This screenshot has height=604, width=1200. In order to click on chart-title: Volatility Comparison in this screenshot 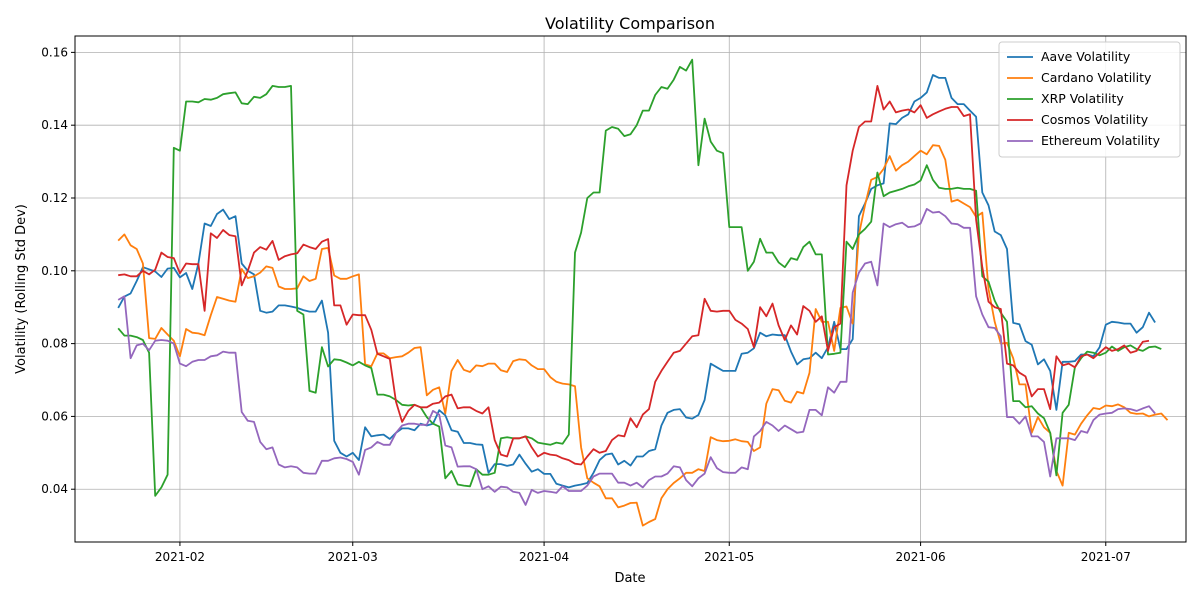, I will do `click(630, 23)`.